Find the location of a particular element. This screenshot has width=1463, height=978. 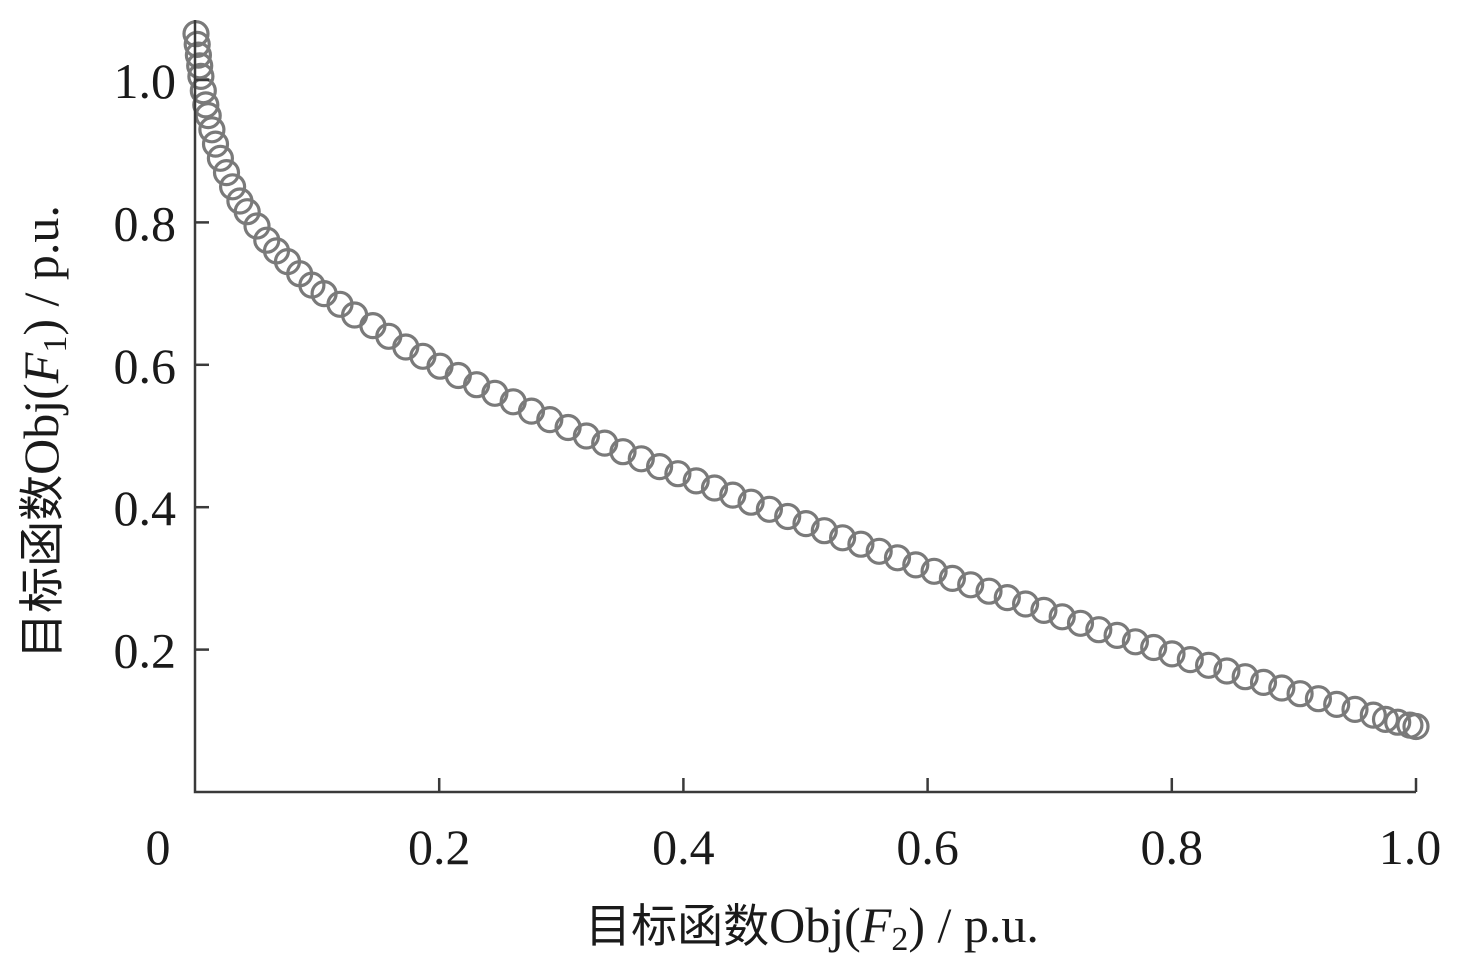

x-tick-label: 0.8 is located at coordinates (1172, 847).